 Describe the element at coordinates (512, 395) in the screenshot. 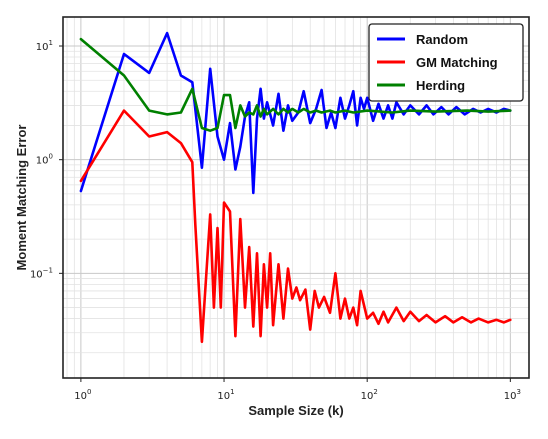

I see `x-tick-label: 10³` at that location.